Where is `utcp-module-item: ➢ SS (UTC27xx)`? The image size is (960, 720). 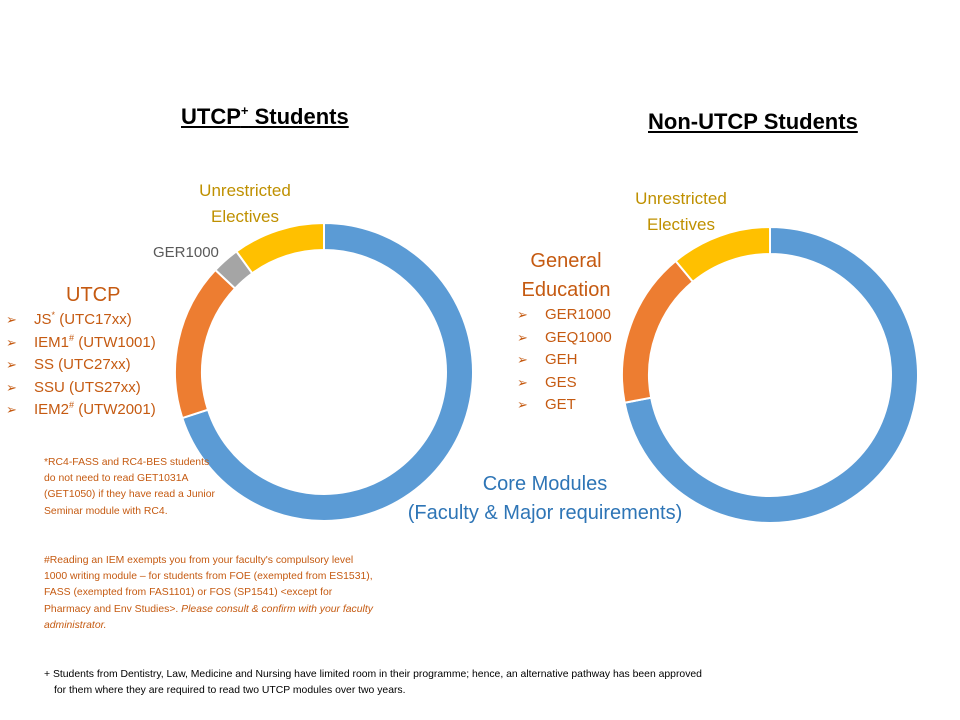 utcp-module-item: ➢ SS (UTC27xx) is located at coordinates (81, 365).